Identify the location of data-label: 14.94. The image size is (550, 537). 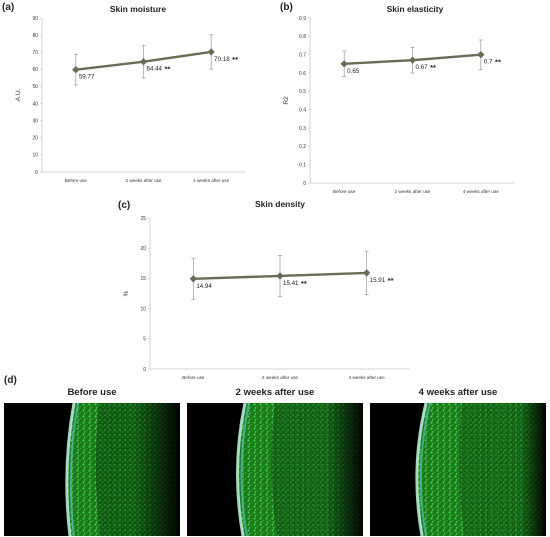
(204, 286).